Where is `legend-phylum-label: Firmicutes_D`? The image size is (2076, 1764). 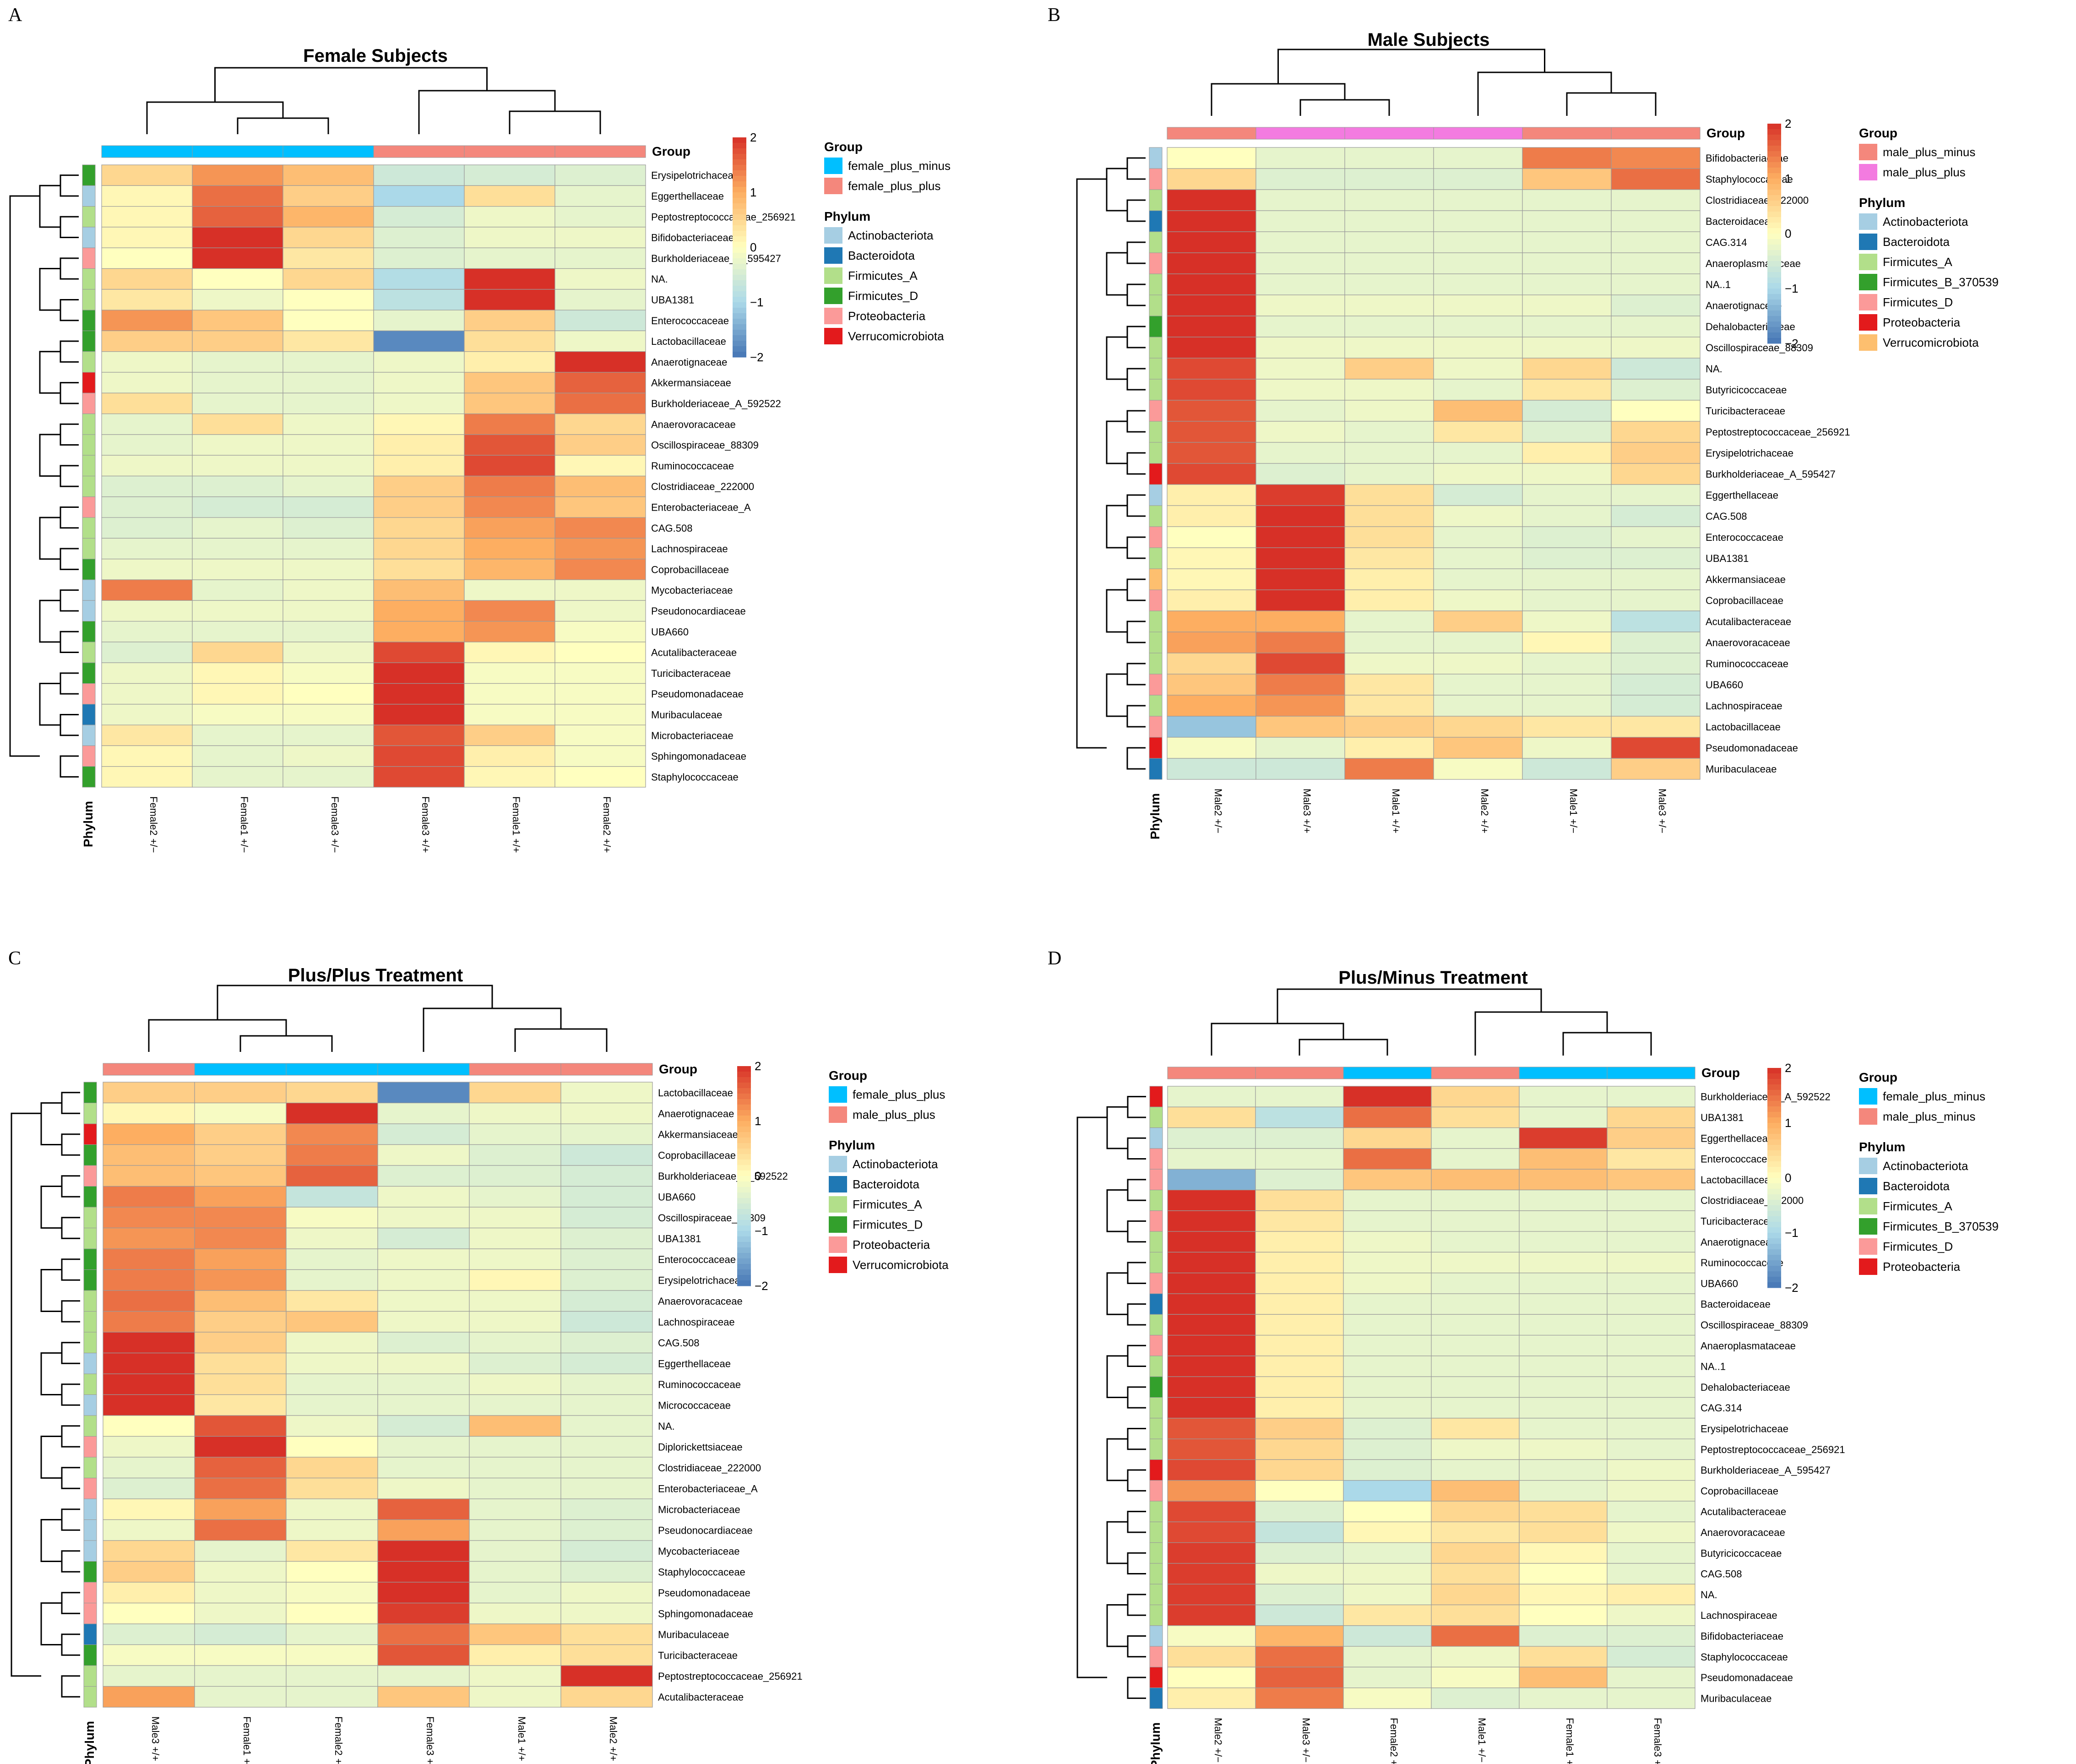 legend-phylum-label: Firmicutes_D is located at coordinates (1918, 302).